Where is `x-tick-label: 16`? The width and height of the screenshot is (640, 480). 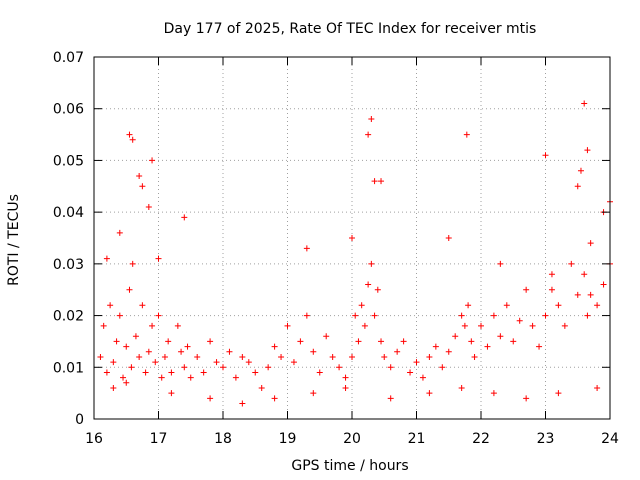
x-tick-label: 16 is located at coordinates (94, 439).